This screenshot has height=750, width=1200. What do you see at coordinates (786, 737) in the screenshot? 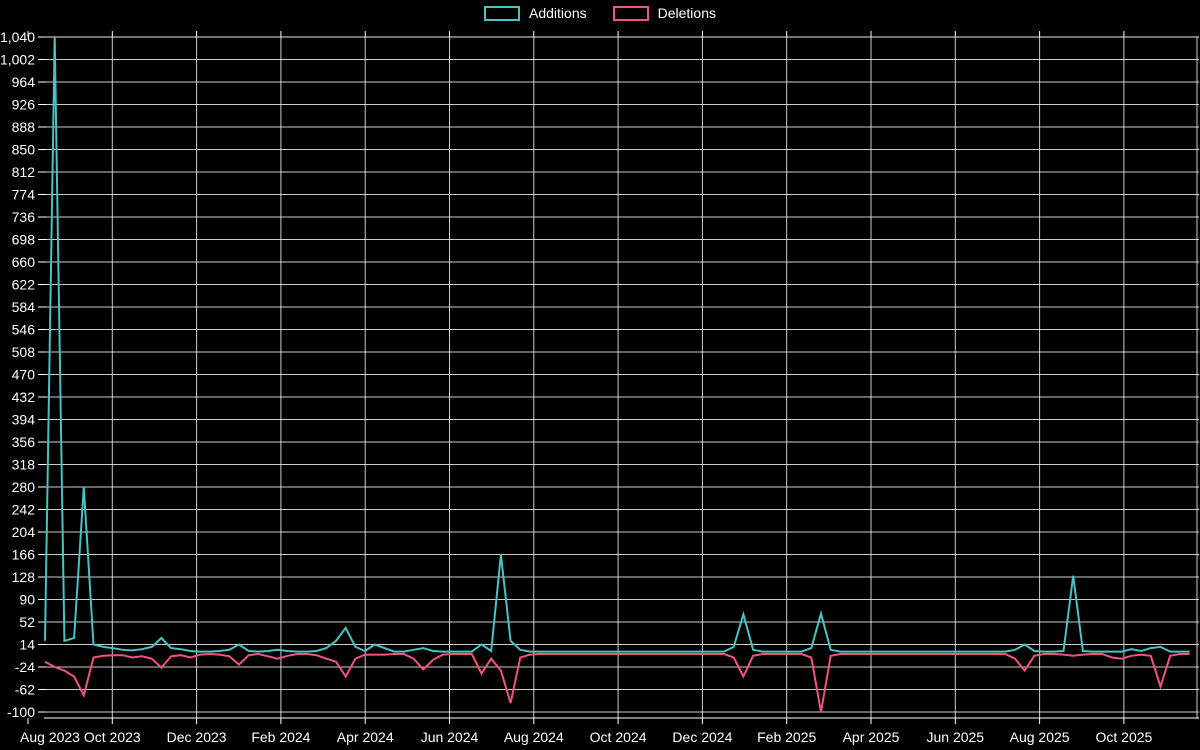
I see `x-axis-label: Feb 2025` at bounding box center [786, 737].